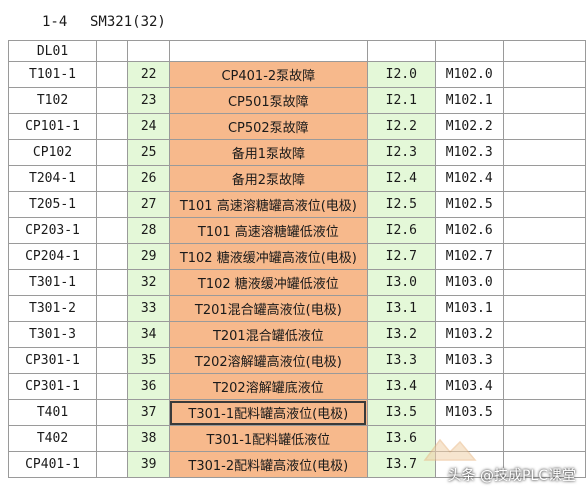 The image size is (586, 495). What do you see at coordinates (401, 438) in the screenshot?
I see `input-address-cell: I3.6` at bounding box center [401, 438].